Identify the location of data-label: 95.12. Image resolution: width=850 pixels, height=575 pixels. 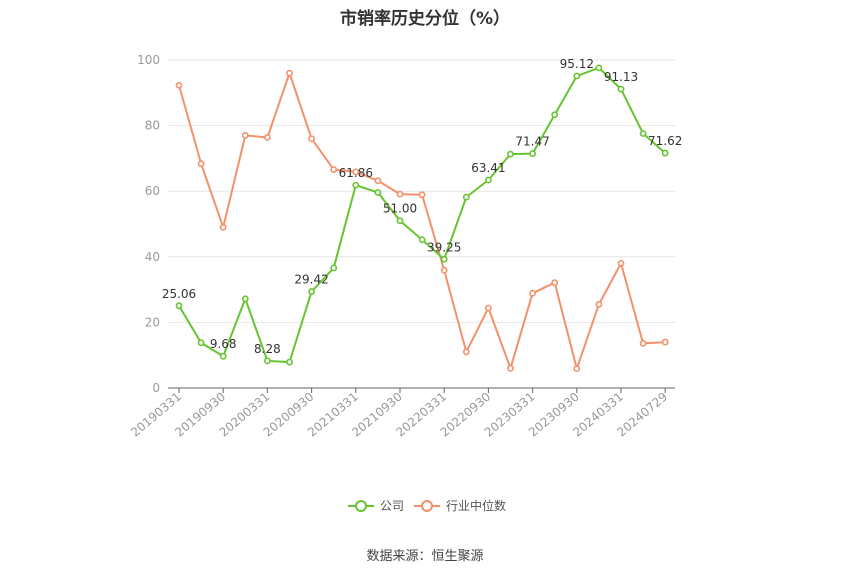
(577, 64).